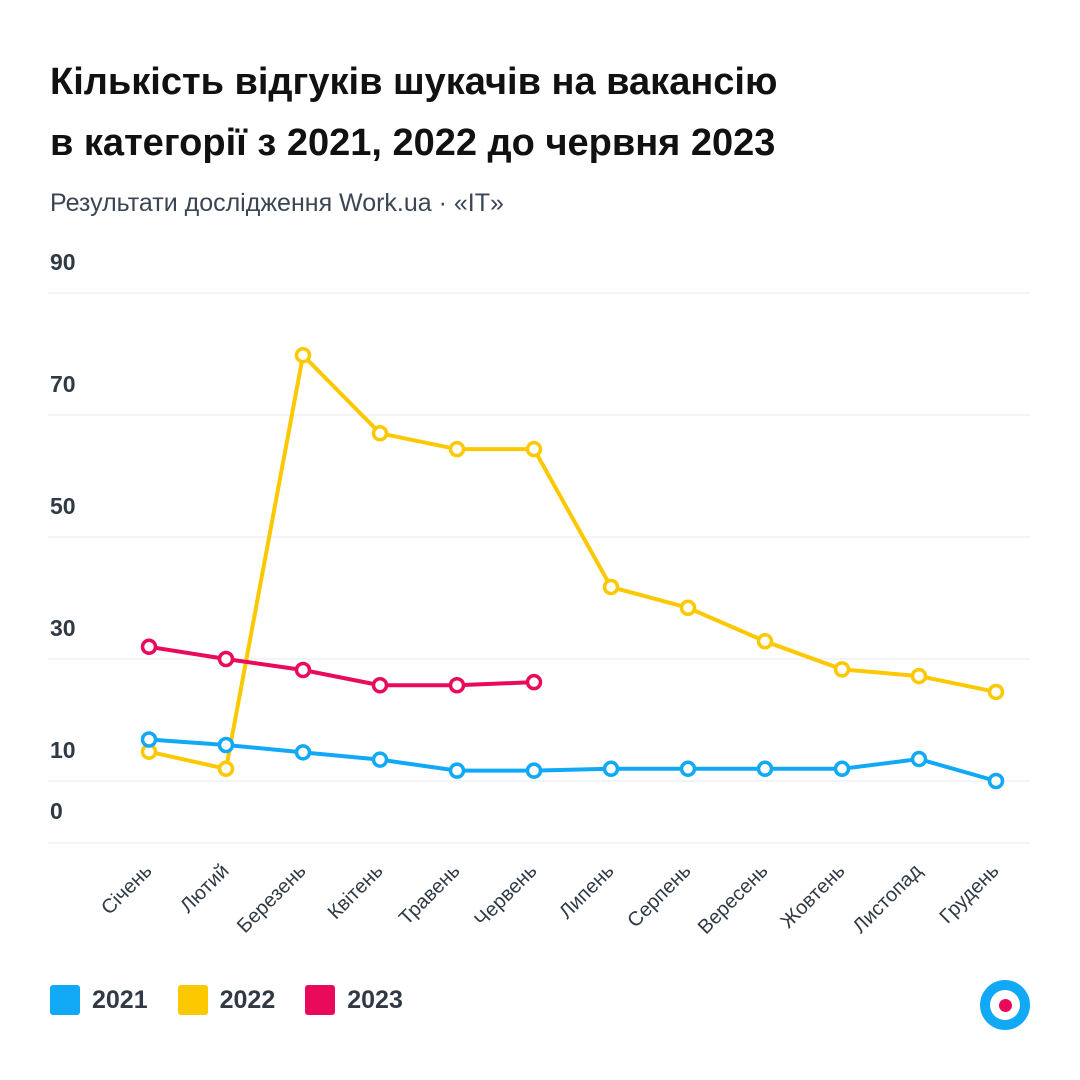 The image size is (1080, 1080). What do you see at coordinates (586, 891) in the screenshot?
I see `x-category-label-7: Липень` at bounding box center [586, 891].